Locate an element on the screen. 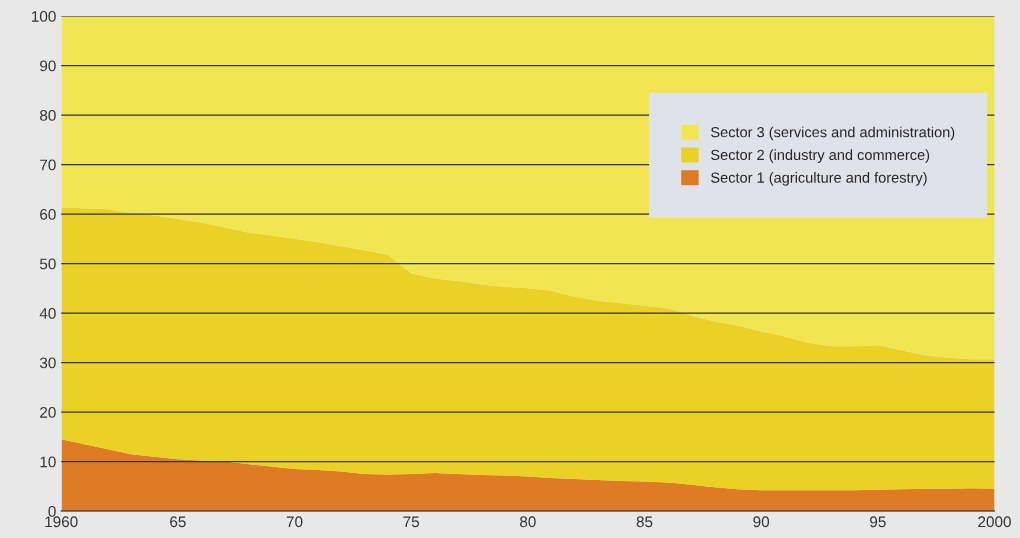 The width and height of the screenshot is (1020, 538). y-tick-label: 50 is located at coordinates (47, 264).